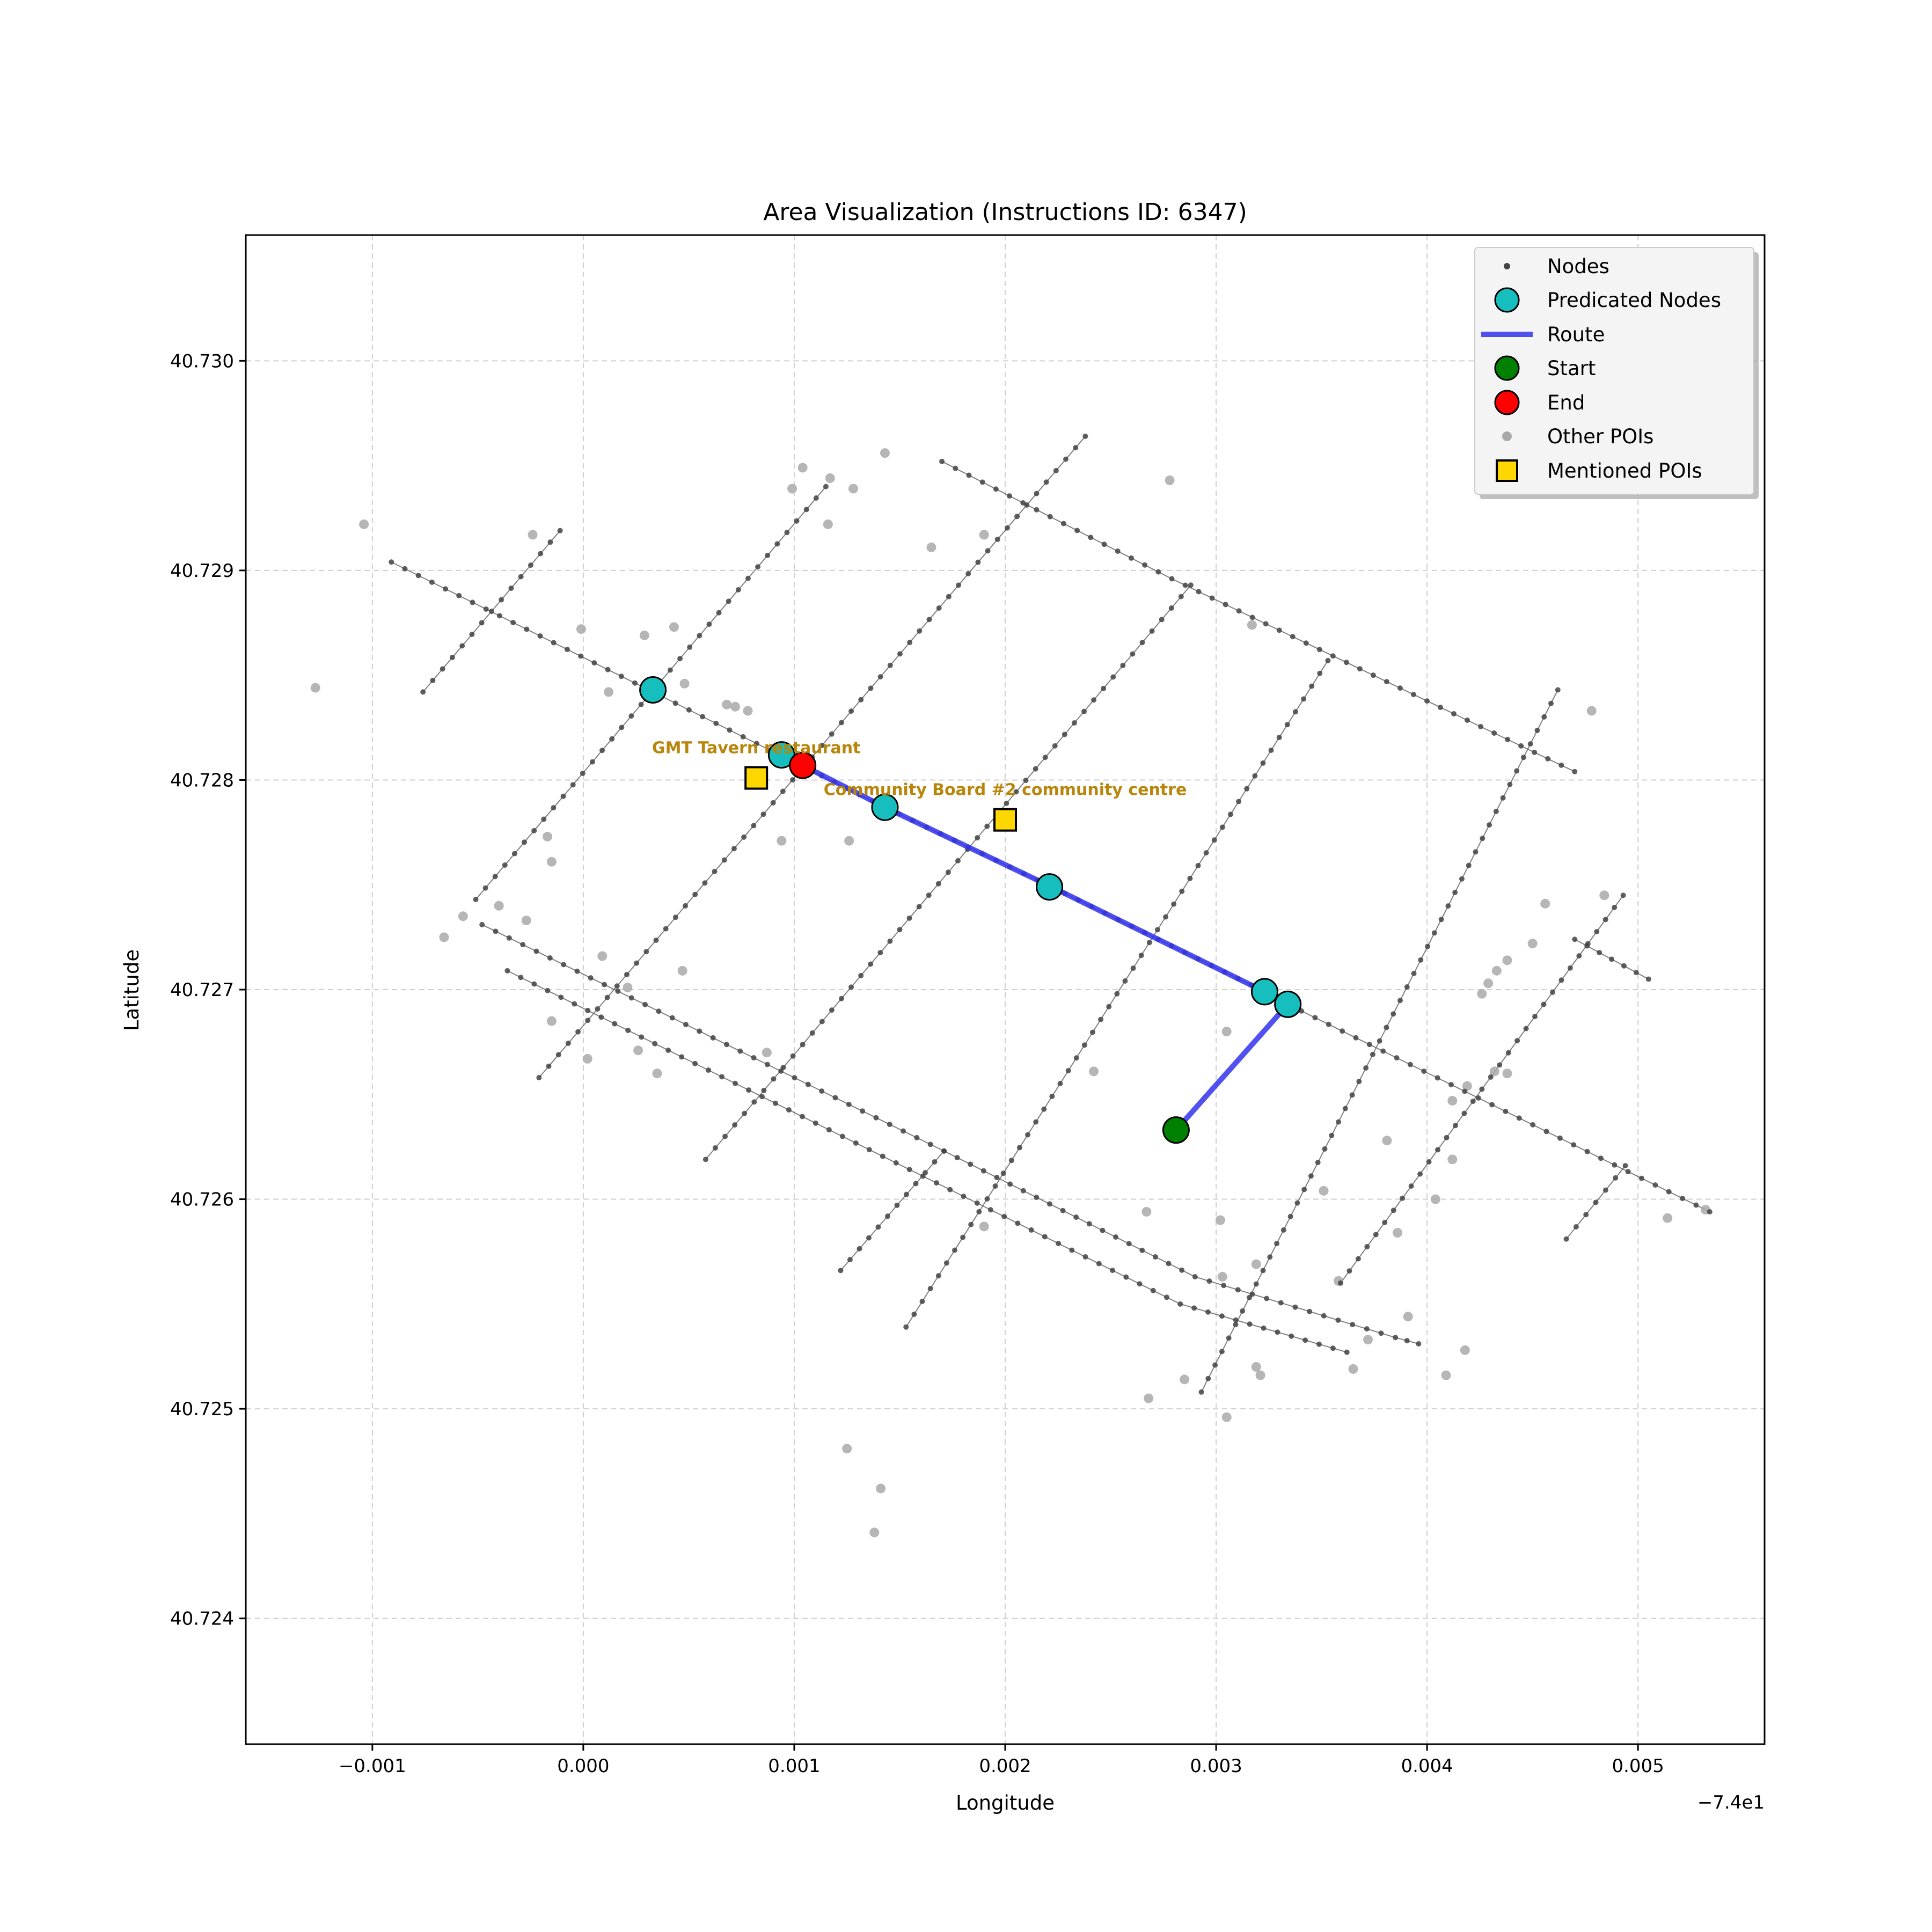 The height and width of the screenshot is (1932, 1932). I want to click on y-tick-label: 40.729, so click(202, 571).